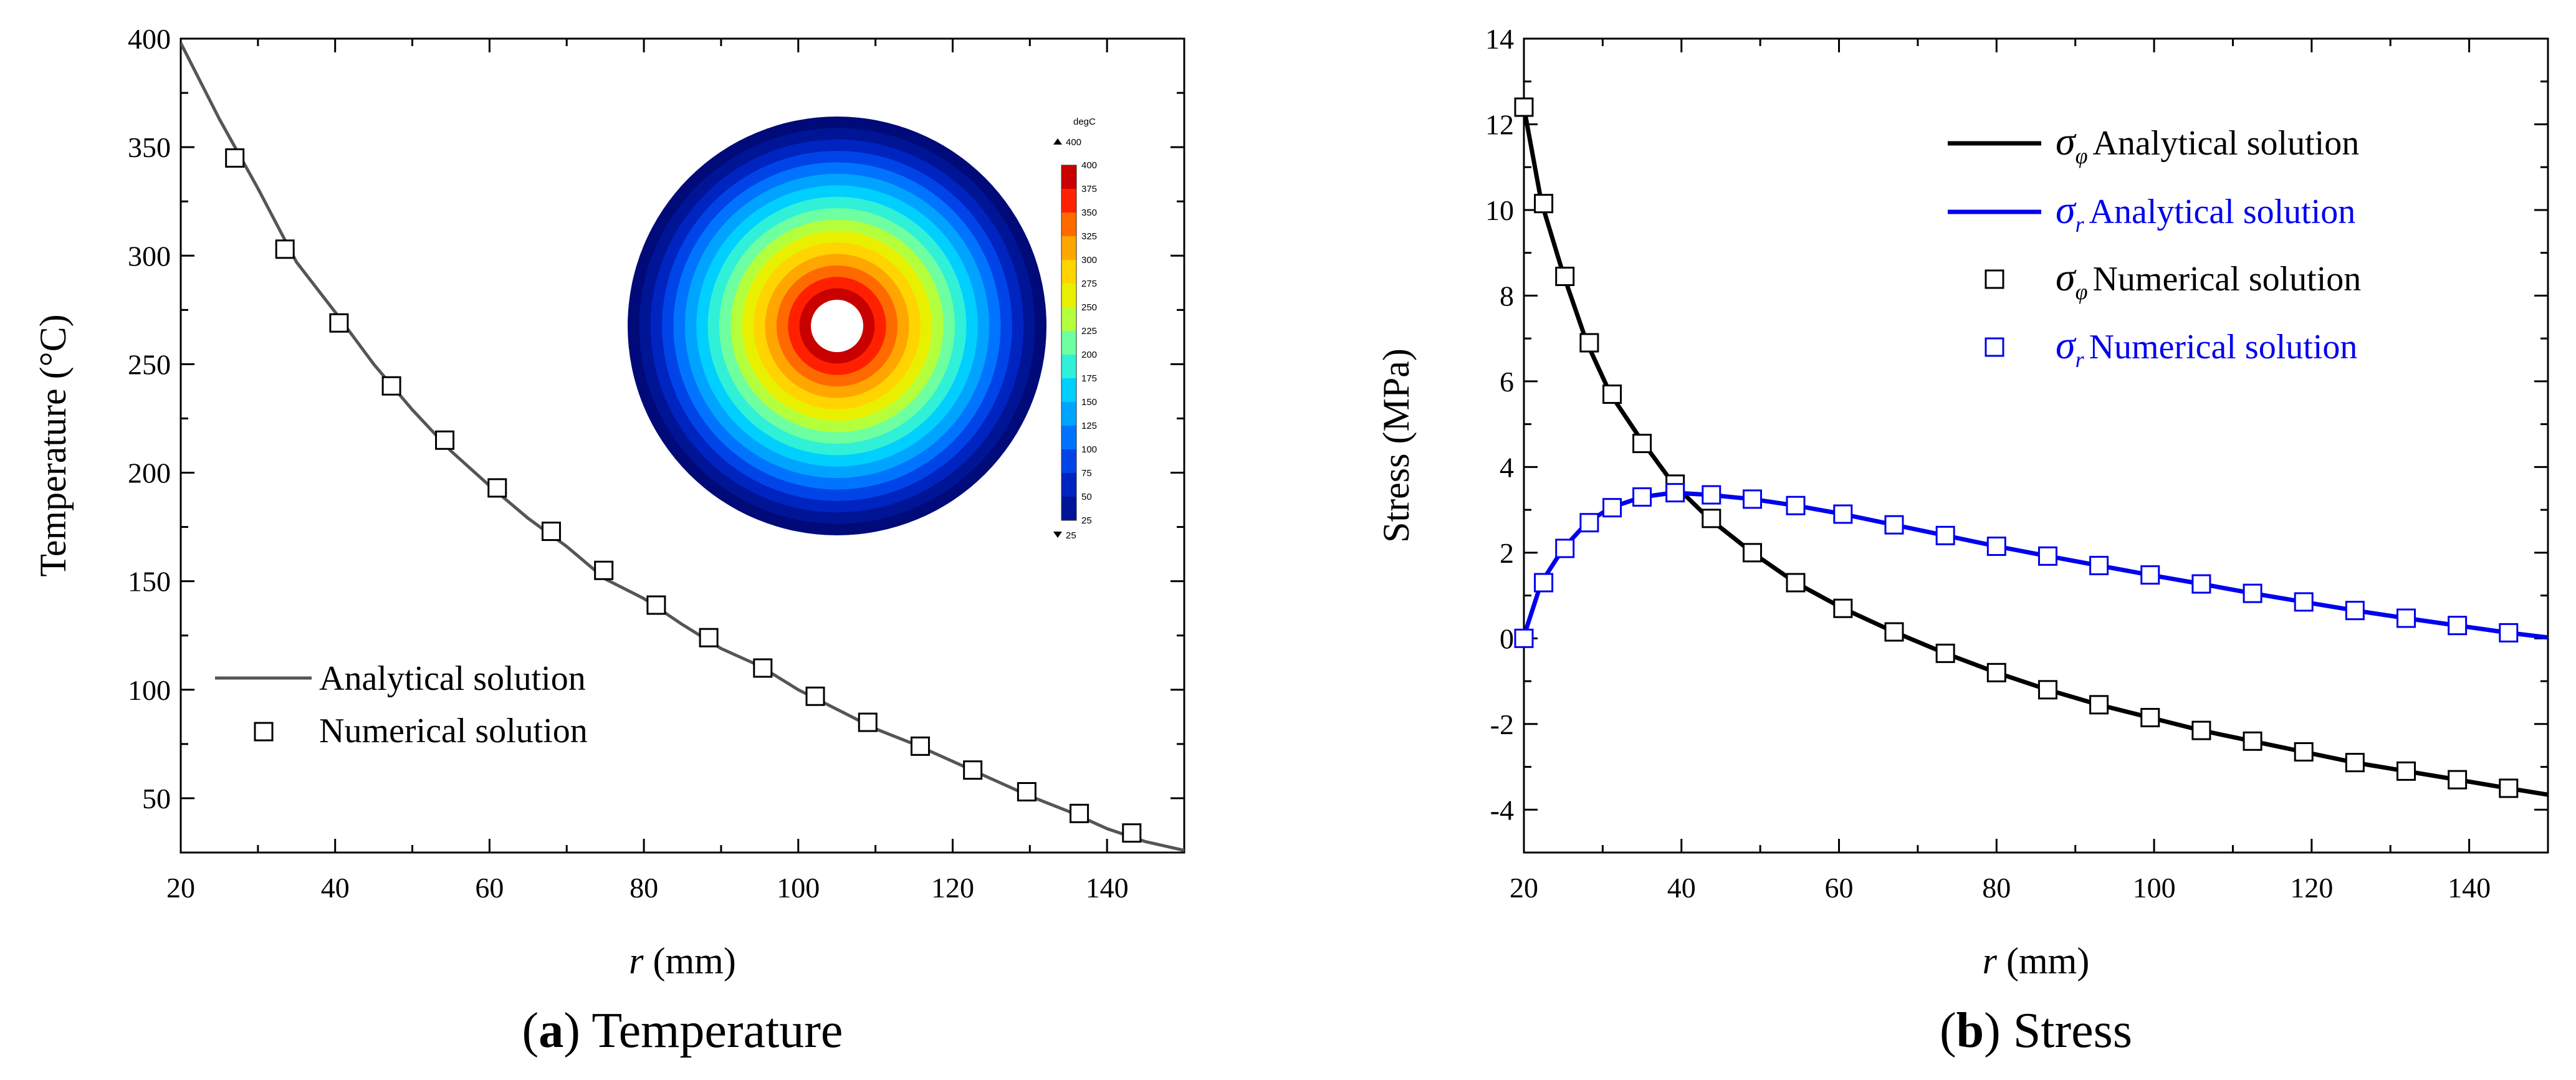 This screenshot has width=2576, height=1080. Describe the element at coordinates (1069, 343) in the screenshot. I see `colorbar-frame` at that location.